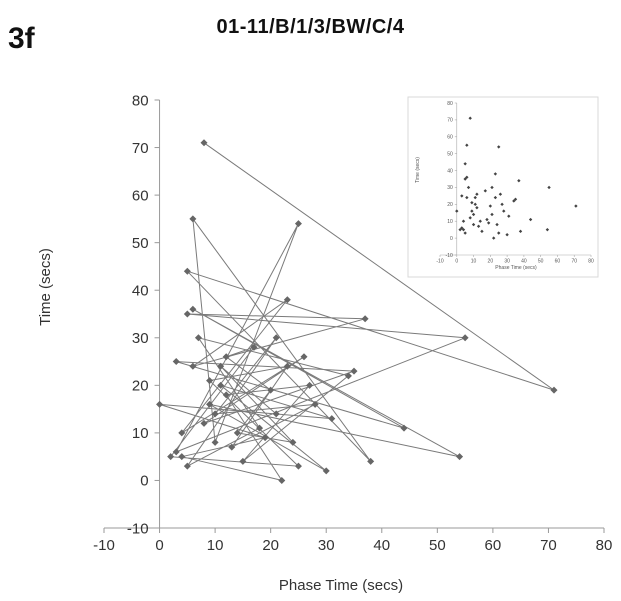 Image resolution: width=621 pixels, height=601 pixels. What do you see at coordinates (450, 222) in the screenshot?
I see `inset-y-tick-label: 10` at bounding box center [450, 222].